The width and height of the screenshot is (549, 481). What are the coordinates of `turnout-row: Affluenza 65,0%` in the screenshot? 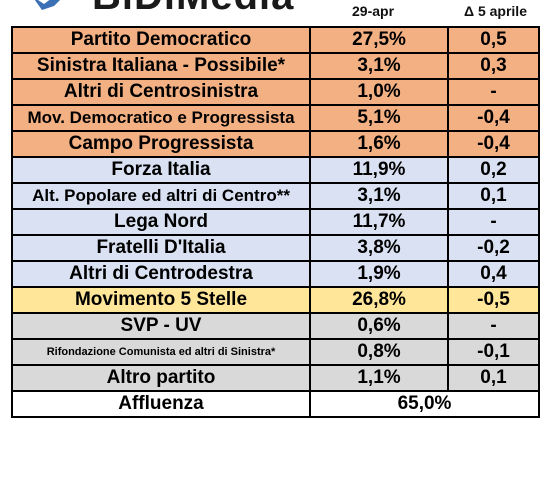 It's located at (275, 404).